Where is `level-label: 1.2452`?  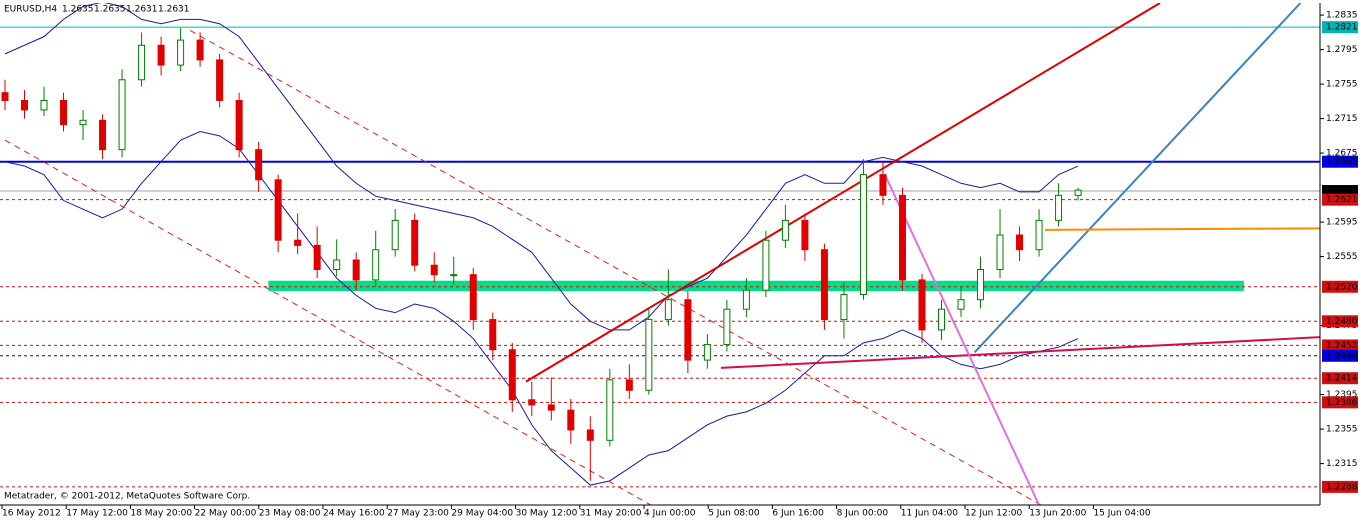
level-label: 1.2452 is located at coordinates (1342, 346).